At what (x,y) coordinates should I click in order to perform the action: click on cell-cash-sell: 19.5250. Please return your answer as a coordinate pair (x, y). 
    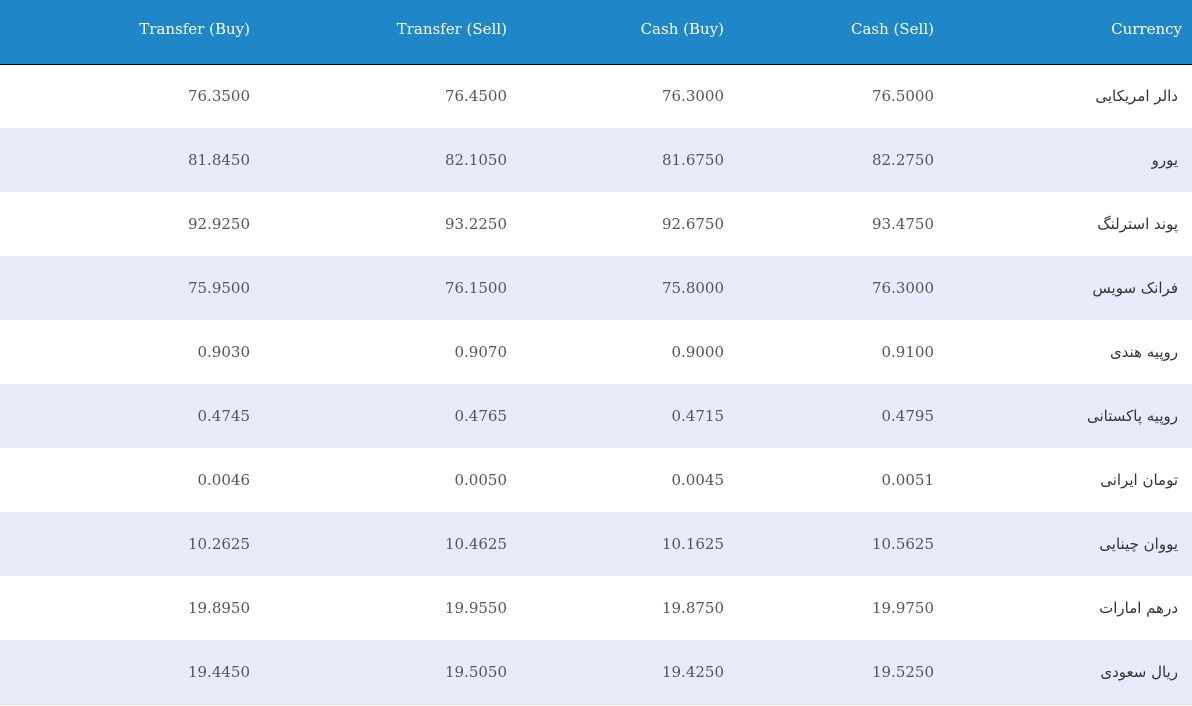
    Looking at the image, I should click on (902, 672).